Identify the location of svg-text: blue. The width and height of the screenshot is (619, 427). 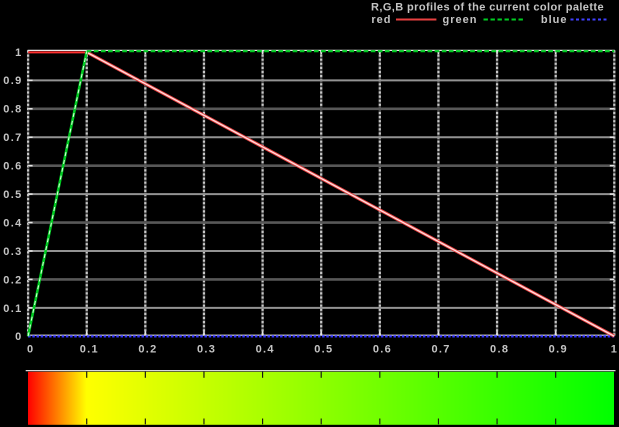
(554, 20).